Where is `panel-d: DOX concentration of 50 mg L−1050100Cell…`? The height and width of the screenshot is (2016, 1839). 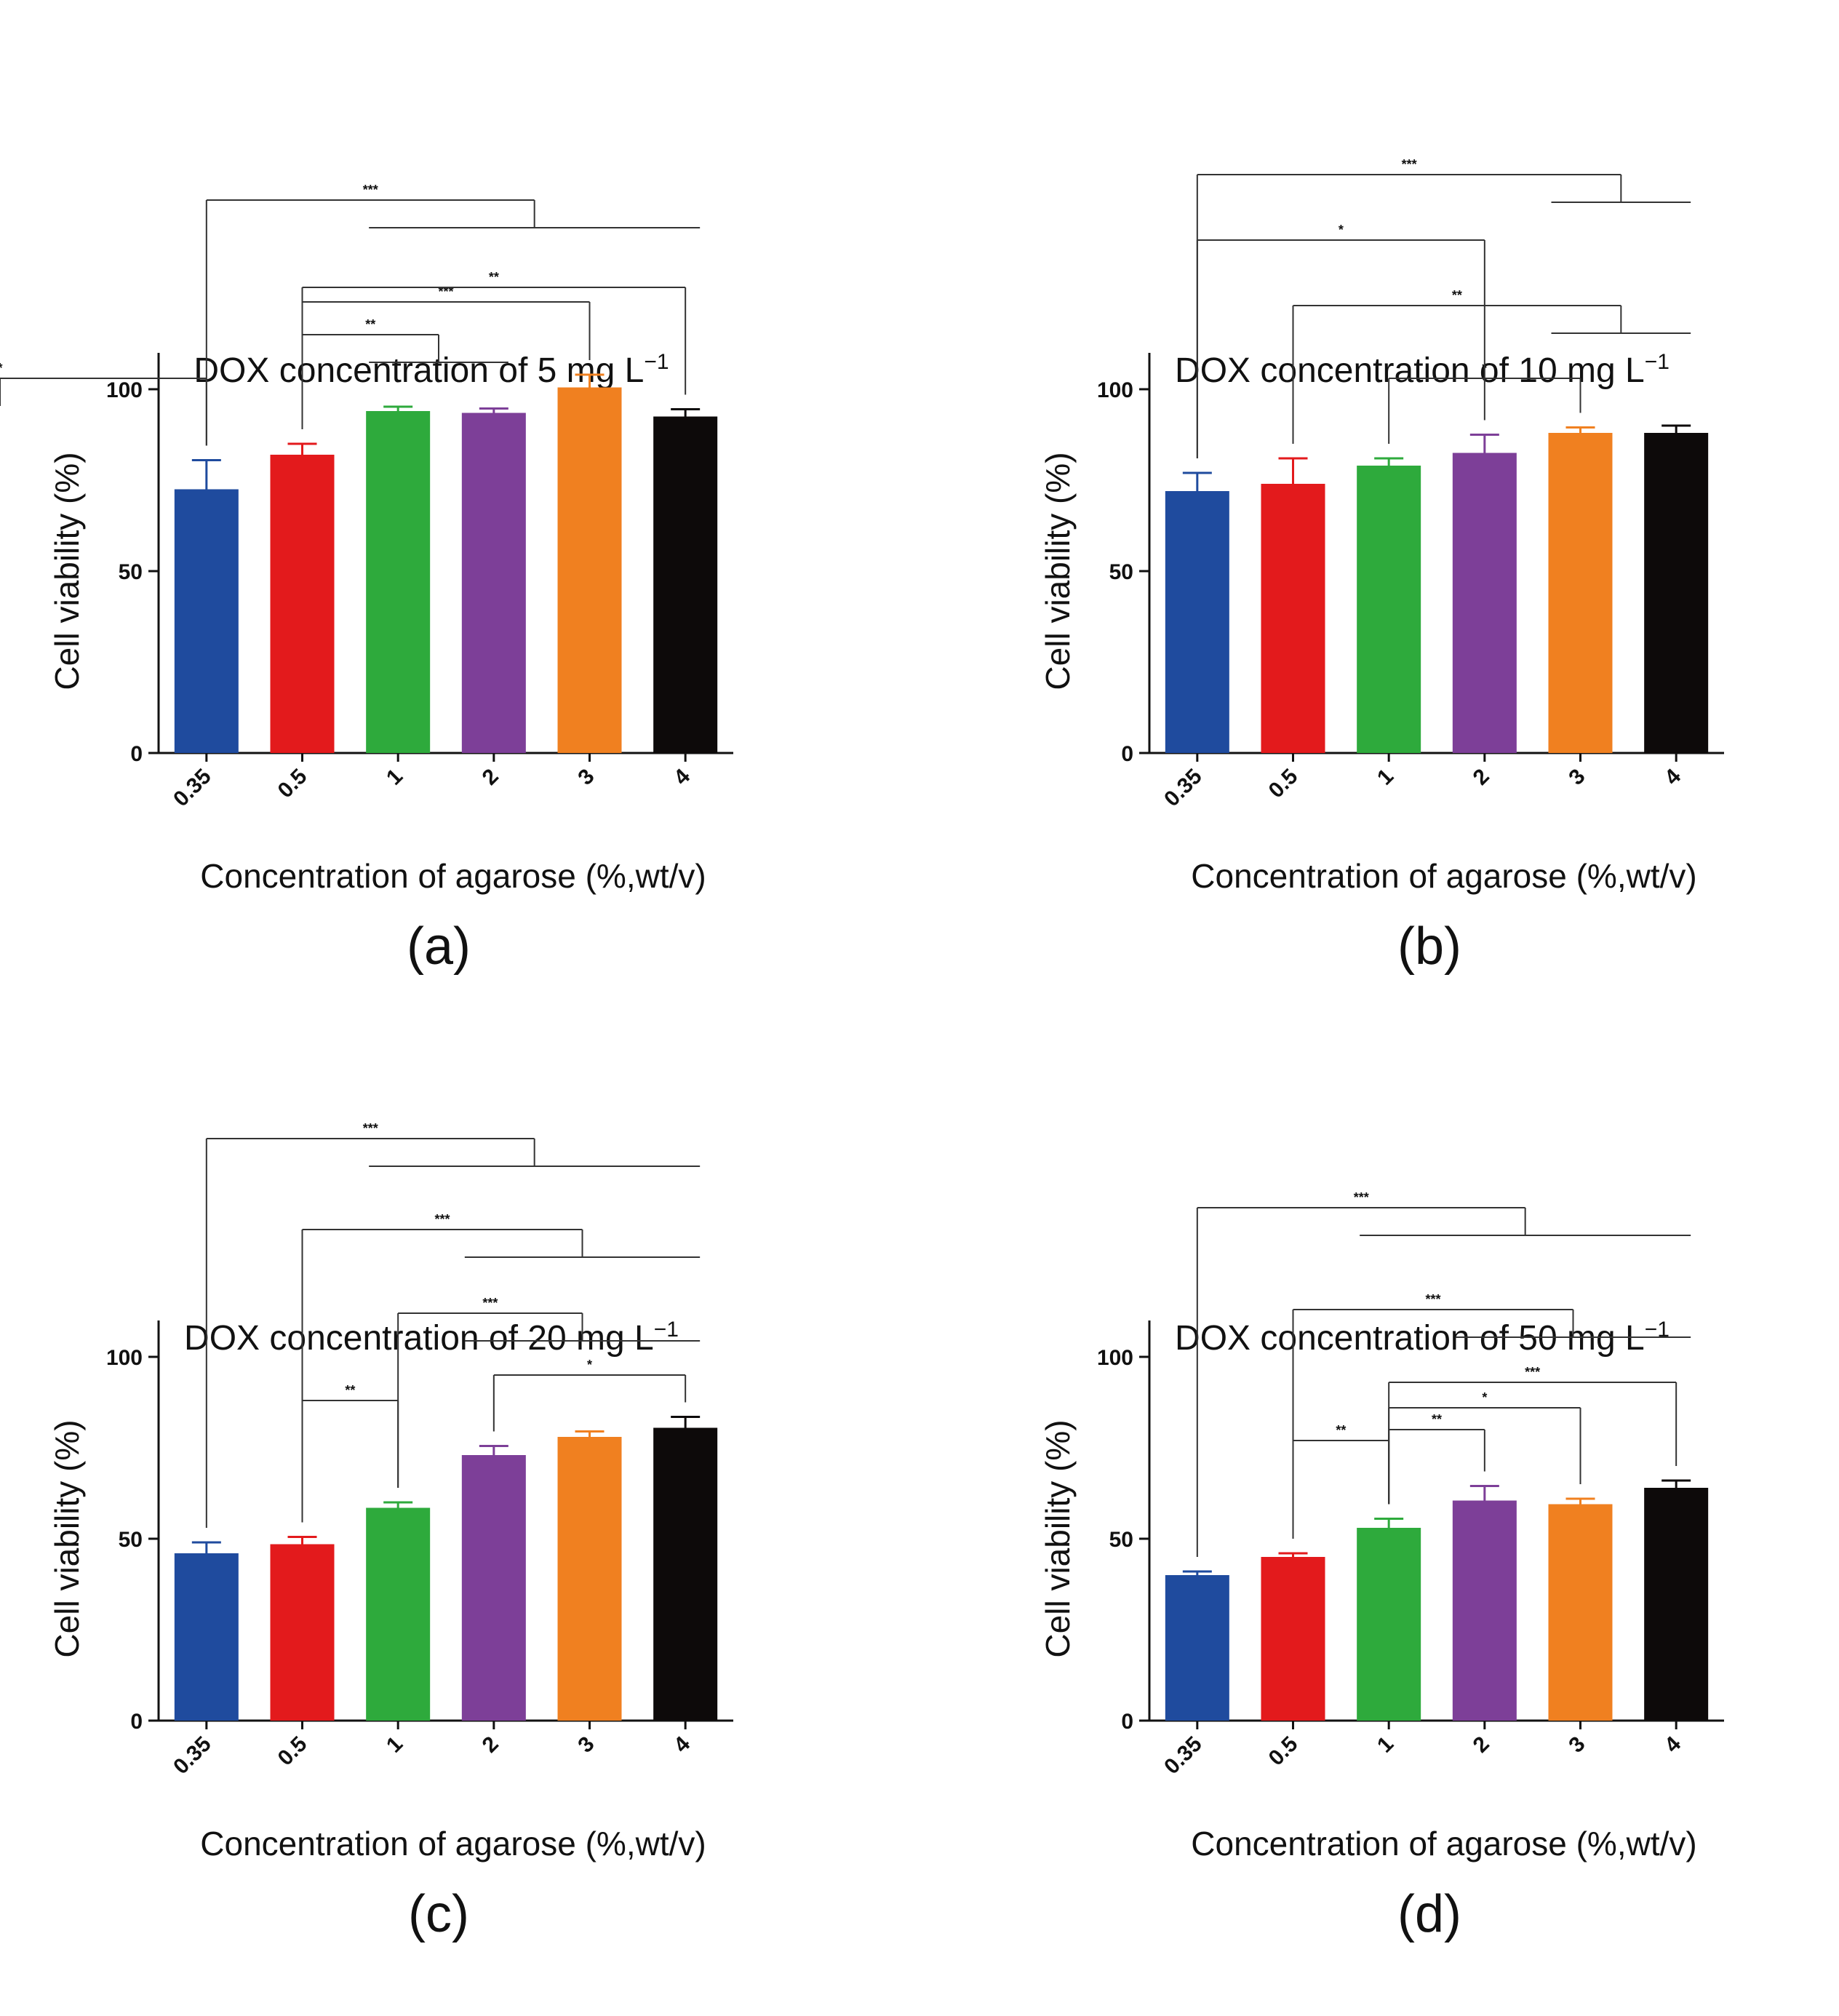 panel-d: DOX concentration of 50 mg L−1050100Cell… is located at coordinates (1381, 1566).